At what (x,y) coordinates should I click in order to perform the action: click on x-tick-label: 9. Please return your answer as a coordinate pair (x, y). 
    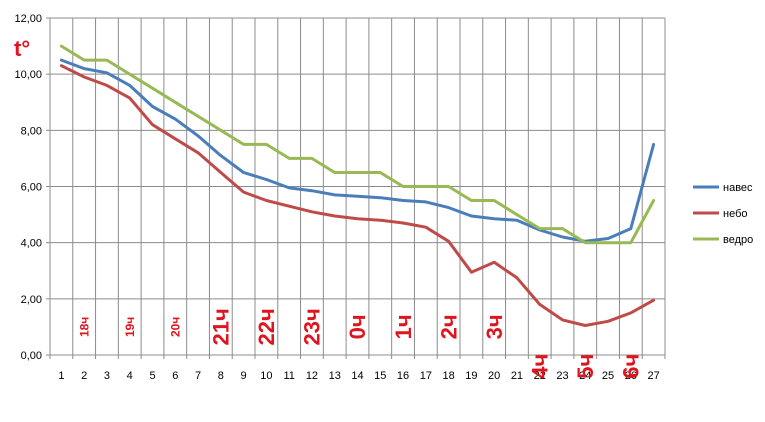
    Looking at the image, I should click on (244, 376).